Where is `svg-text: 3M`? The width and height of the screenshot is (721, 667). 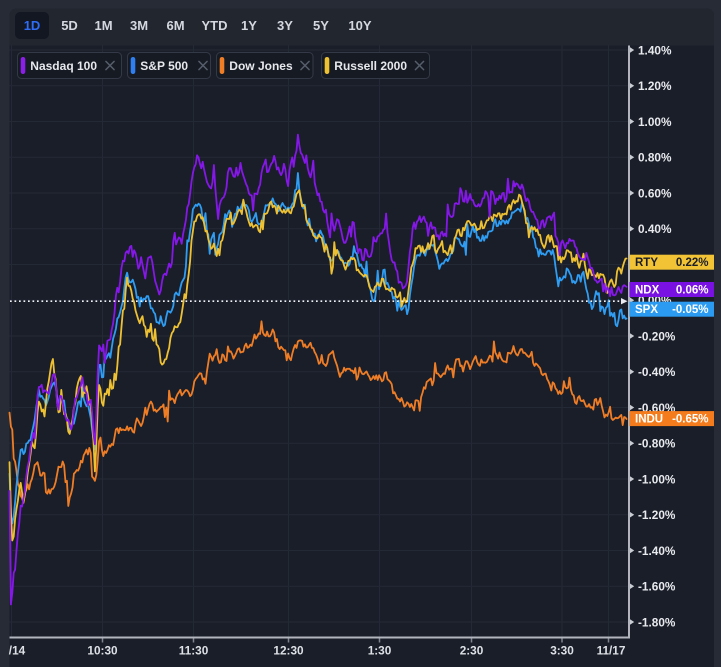
svg-text: 3M is located at coordinates (139, 25).